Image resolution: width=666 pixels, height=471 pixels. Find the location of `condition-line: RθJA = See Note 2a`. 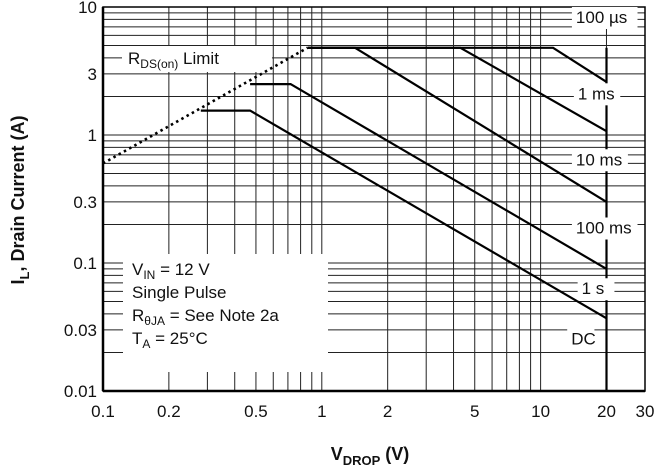

condition-line: RθJA = See Note 2a is located at coordinates (205, 317).